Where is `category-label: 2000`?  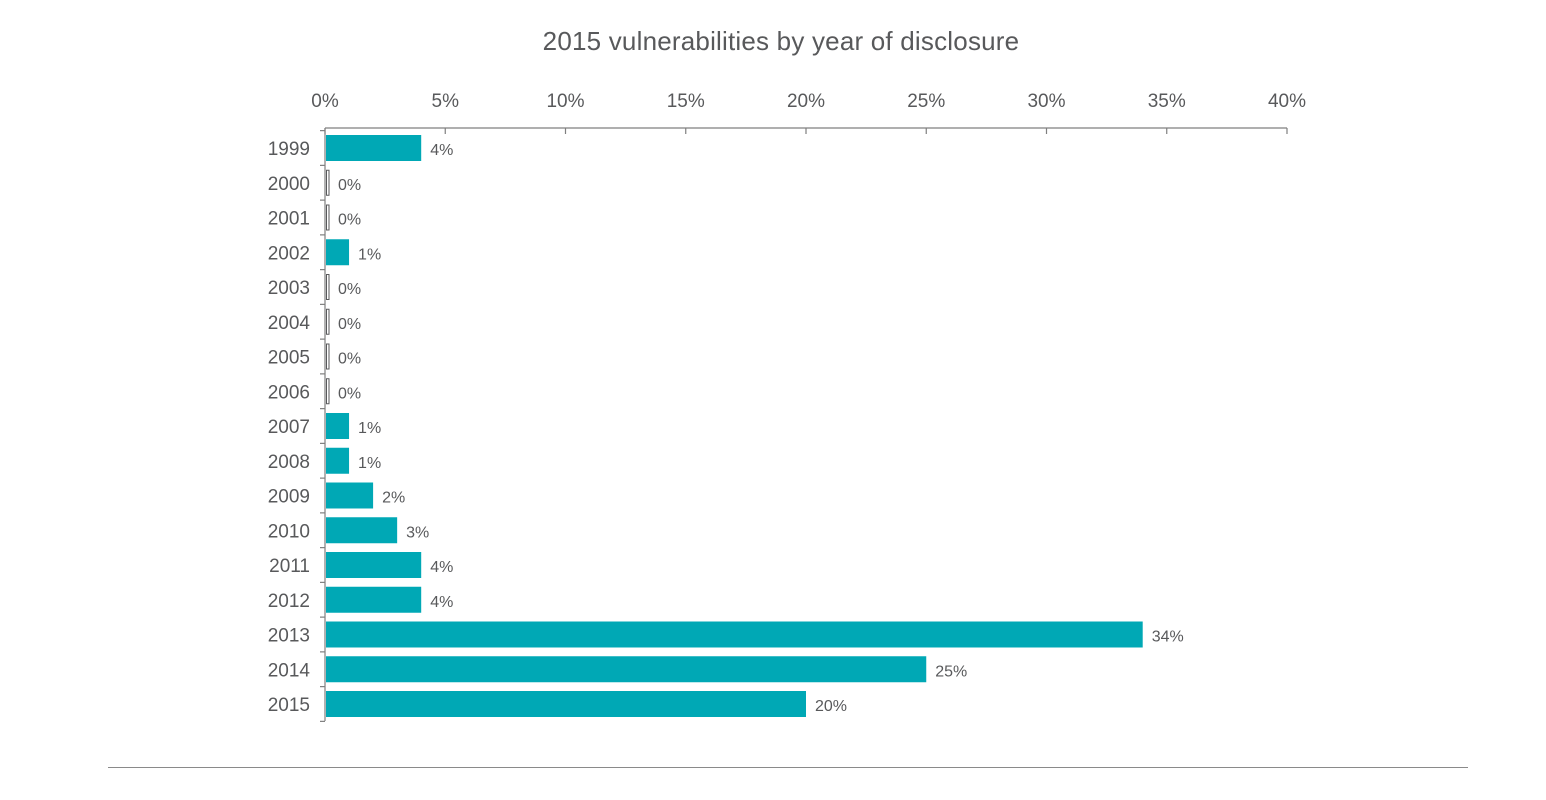
category-label: 2000 is located at coordinates (289, 184).